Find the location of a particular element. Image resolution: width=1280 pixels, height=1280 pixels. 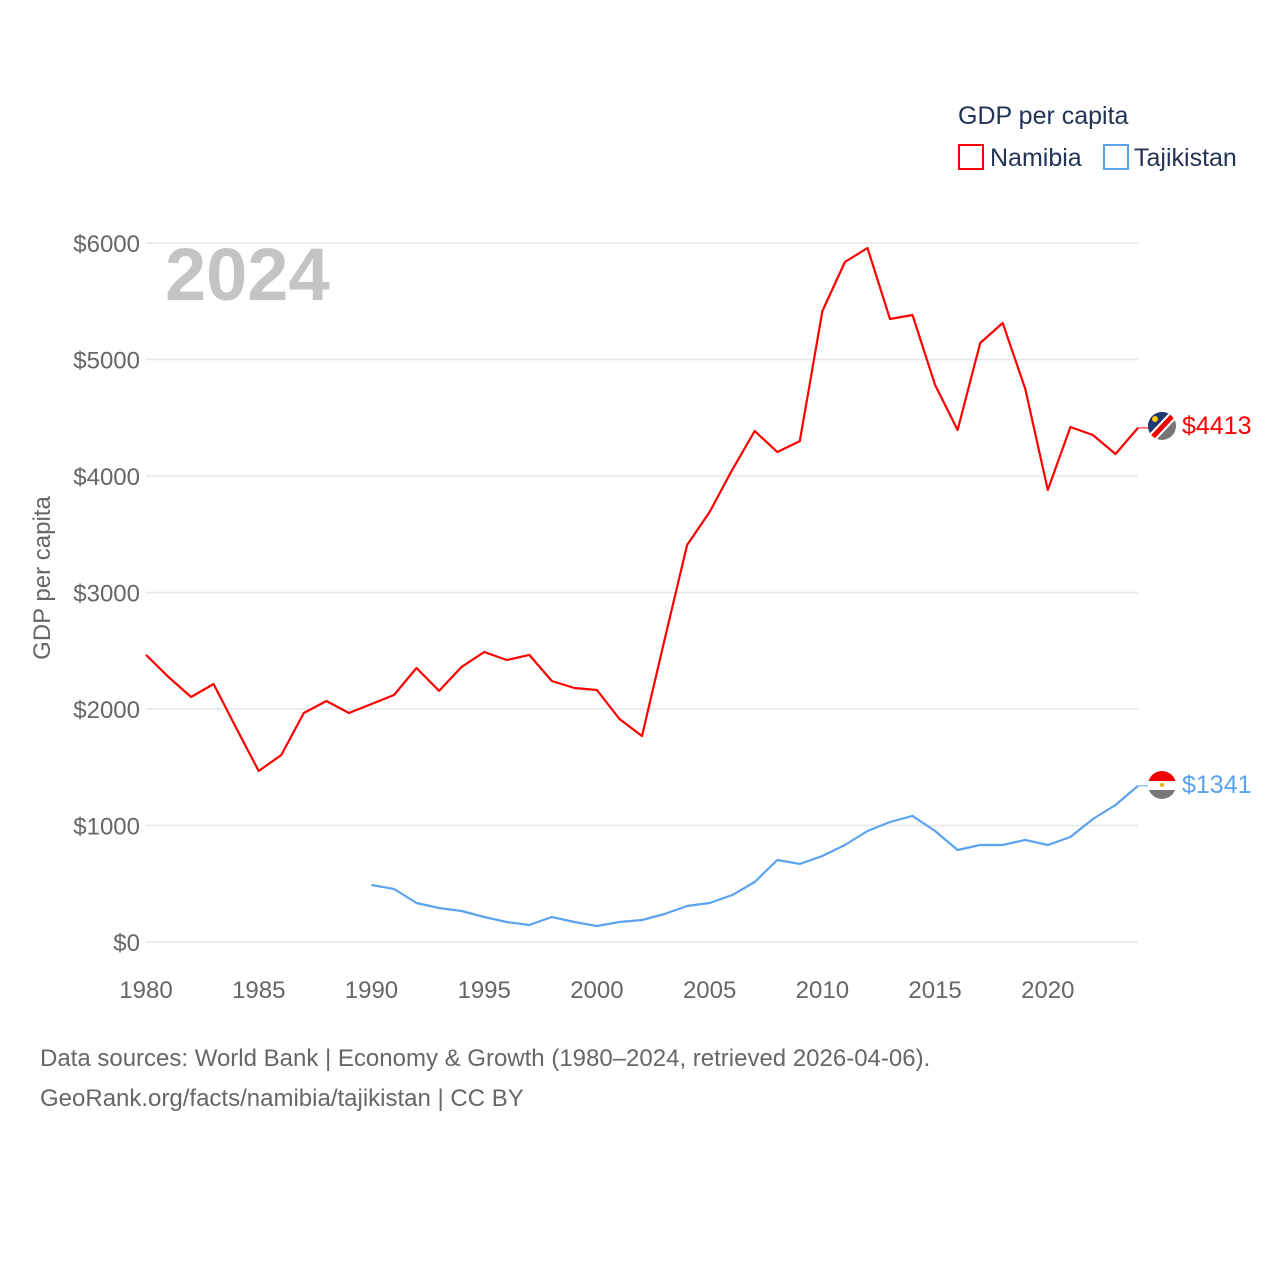

tajikistan-end-label: $1341 is located at coordinates (1217, 785).